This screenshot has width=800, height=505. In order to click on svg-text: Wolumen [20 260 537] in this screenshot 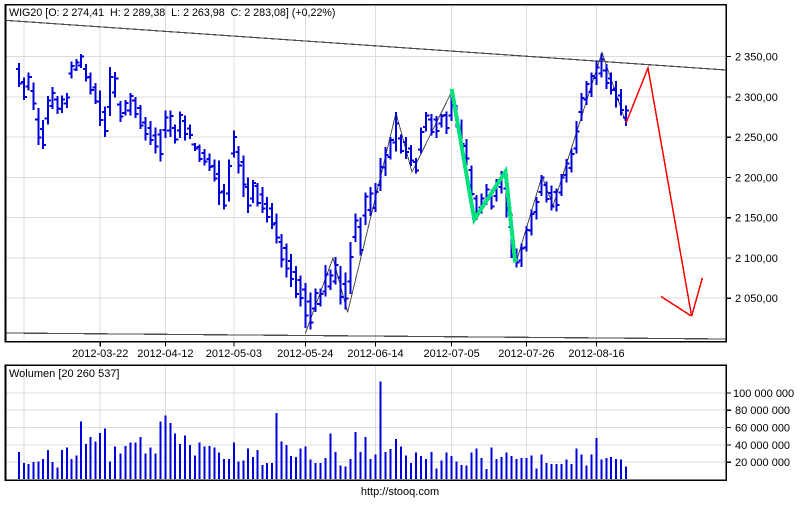, I will do `click(64, 374)`.